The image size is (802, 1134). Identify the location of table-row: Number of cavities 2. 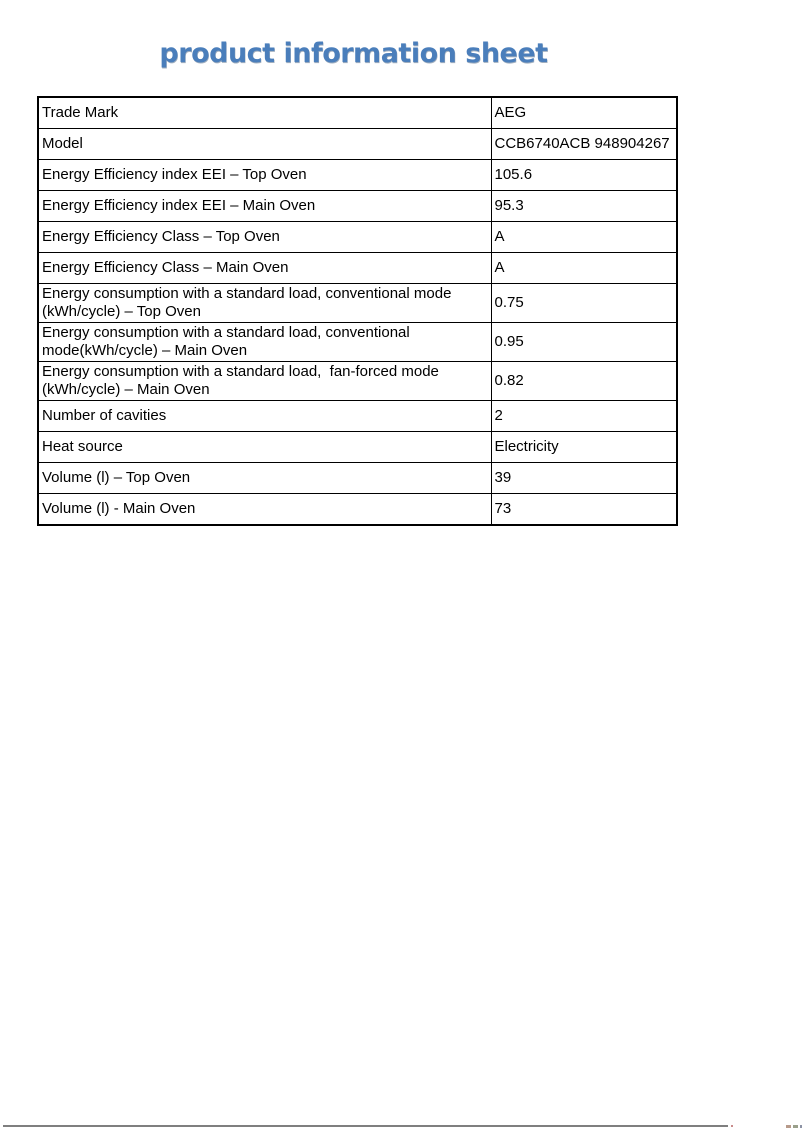
(357, 416).